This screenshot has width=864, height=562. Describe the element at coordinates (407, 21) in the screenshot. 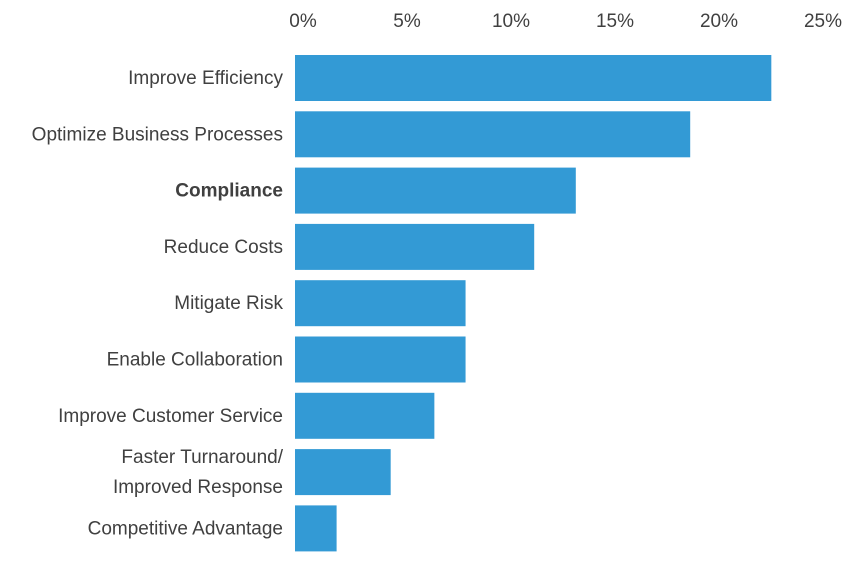

I see `x-tick-label: 5%` at that location.